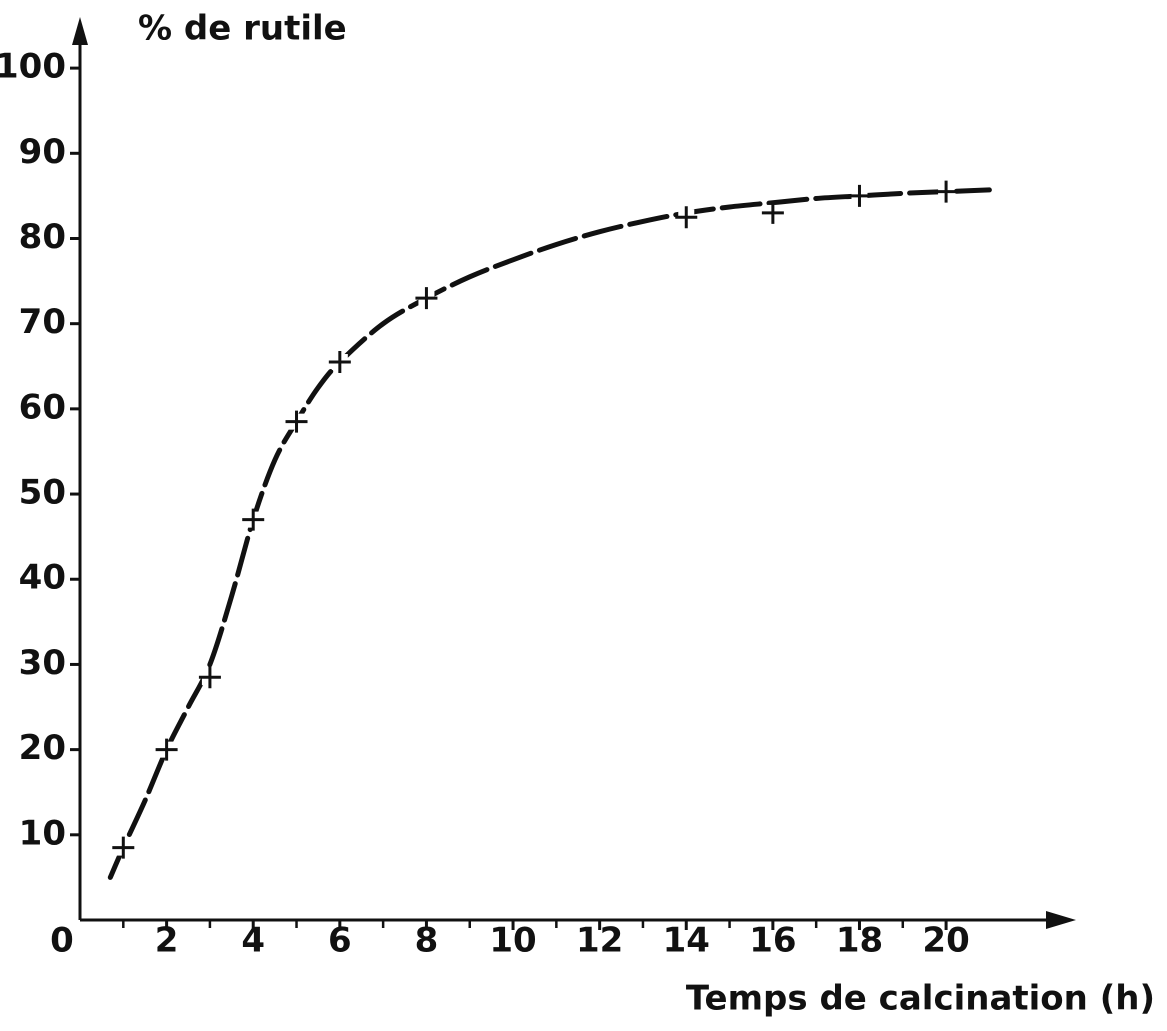 The width and height of the screenshot is (1167, 1031). Describe the element at coordinates (859, 941) in the screenshot. I see `x-tick-label: 18` at that location.